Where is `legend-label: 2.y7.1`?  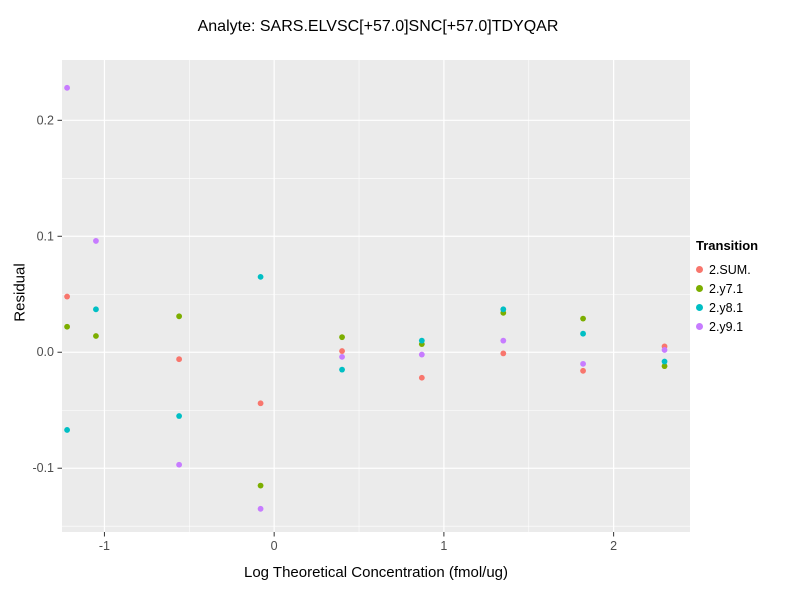 legend-label: 2.y7.1 is located at coordinates (726, 288).